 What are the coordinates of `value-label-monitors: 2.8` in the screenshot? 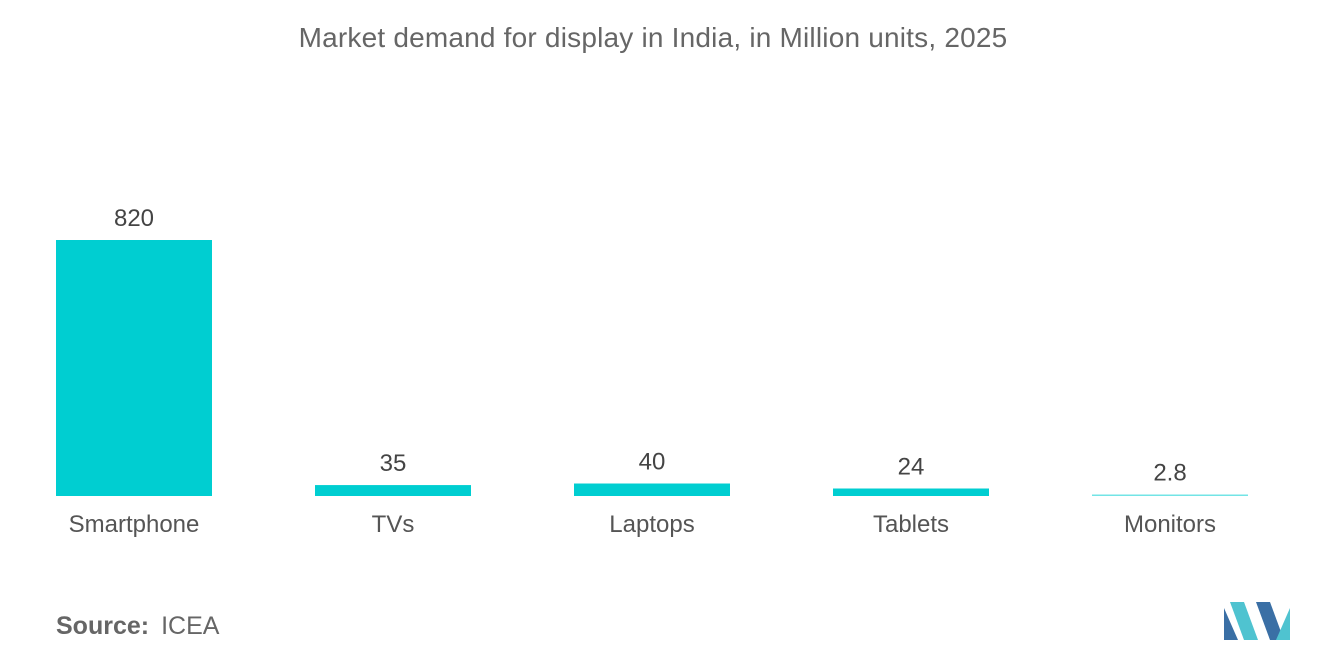 It's located at (1169, 473).